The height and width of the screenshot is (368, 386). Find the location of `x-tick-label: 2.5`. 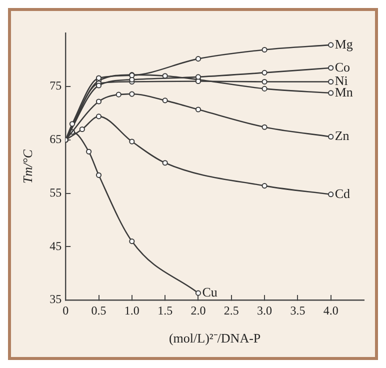

x-tick-label: 2.5 is located at coordinates (231, 310).